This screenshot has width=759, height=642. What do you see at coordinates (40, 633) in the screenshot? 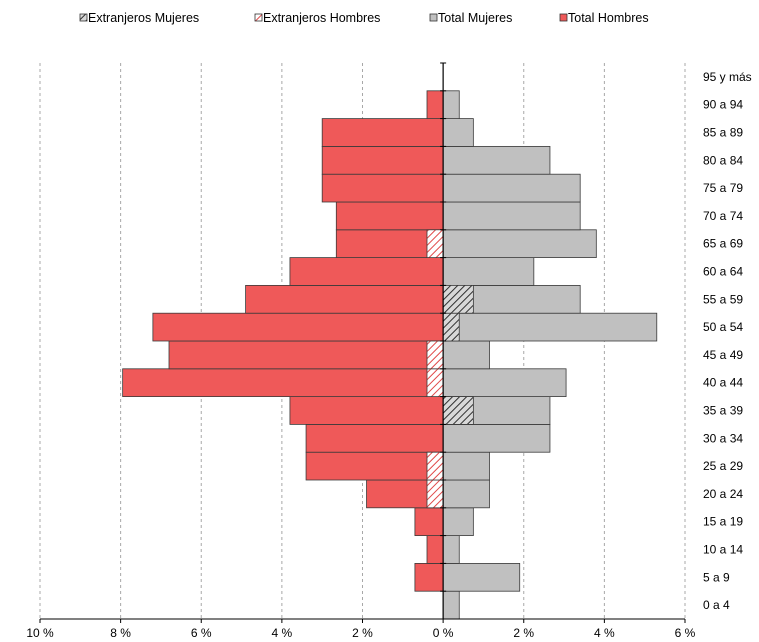
I see `x-tick-label: 10 %` at bounding box center [40, 633].